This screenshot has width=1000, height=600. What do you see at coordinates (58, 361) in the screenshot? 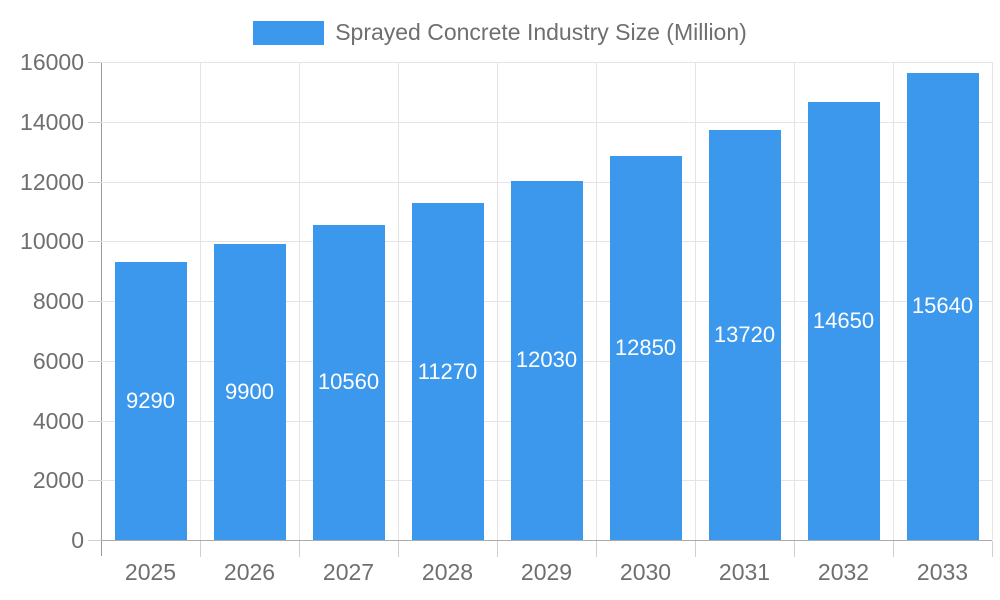
I see `y-tick-label: 6000` at bounding box center [58, 361].